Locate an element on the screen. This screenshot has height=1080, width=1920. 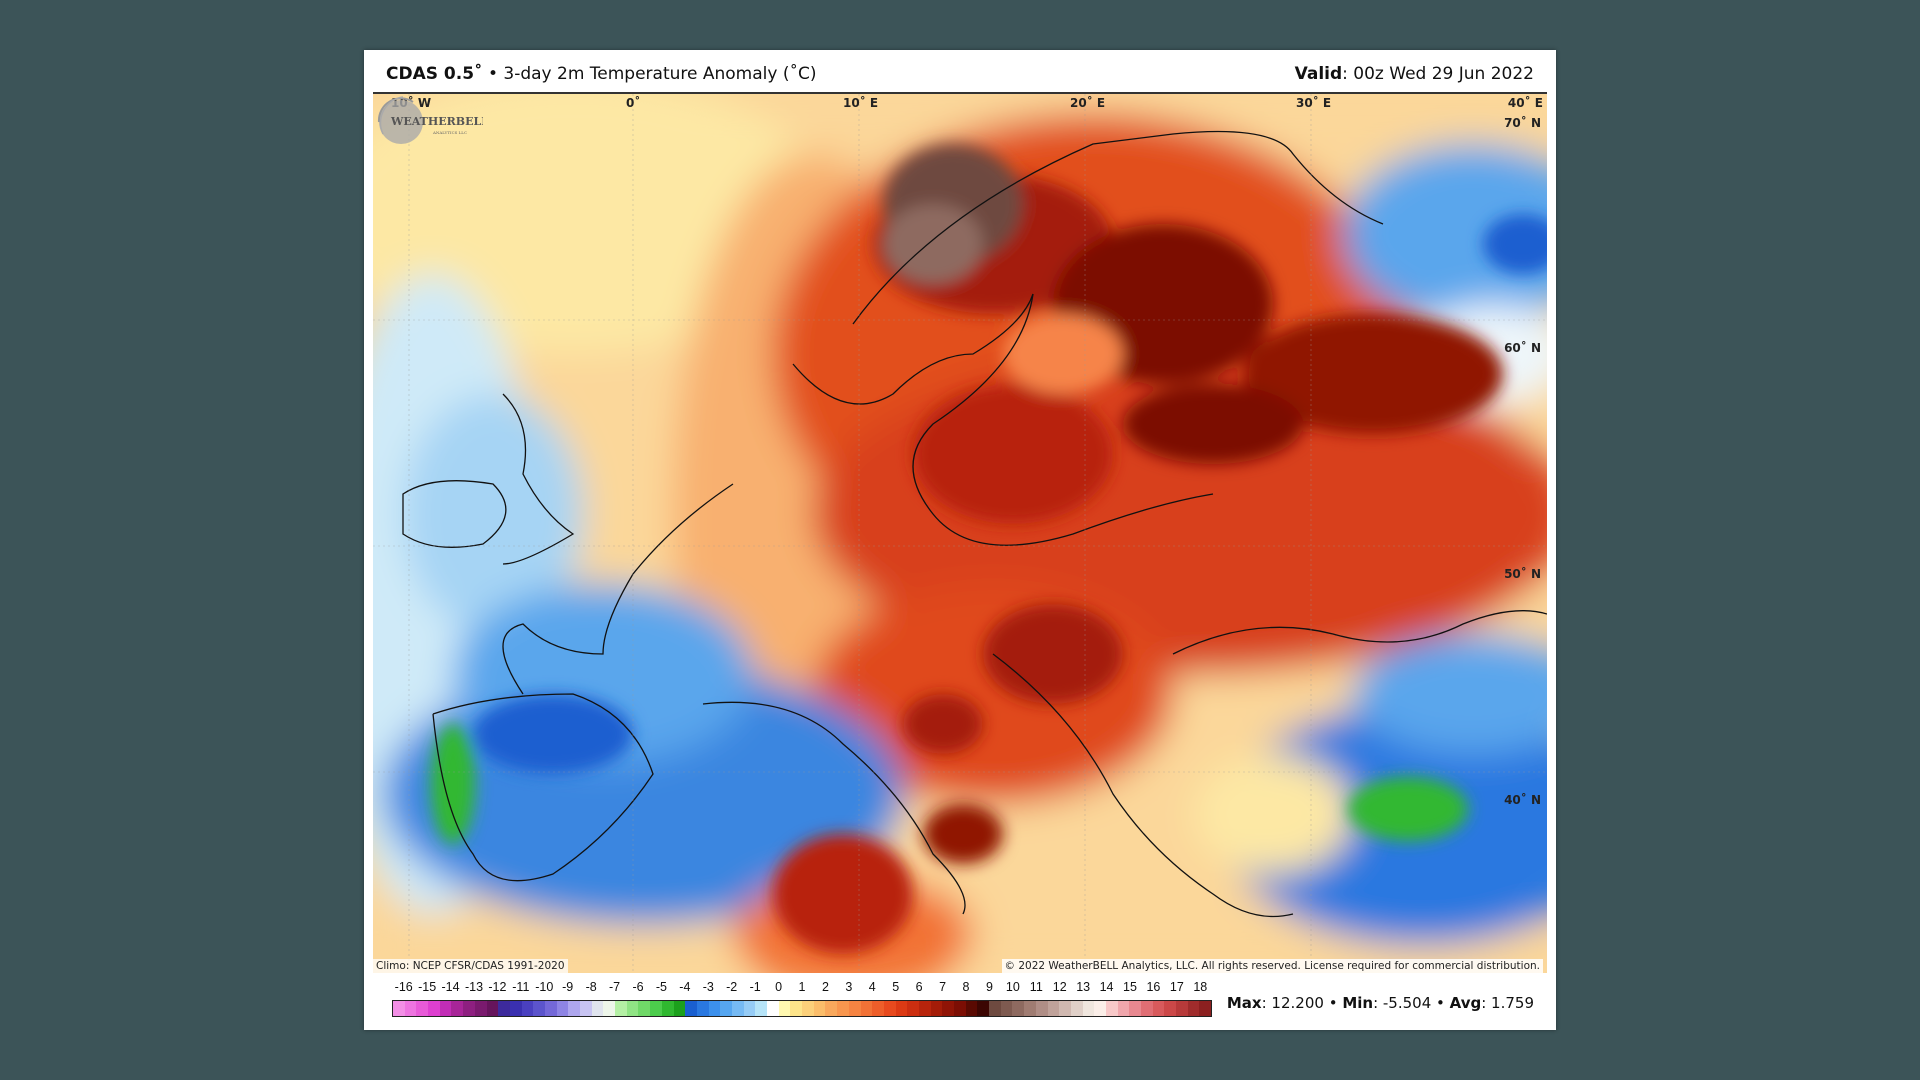
colorbar-tick-label: 9 is located at coordinates (989, 987).